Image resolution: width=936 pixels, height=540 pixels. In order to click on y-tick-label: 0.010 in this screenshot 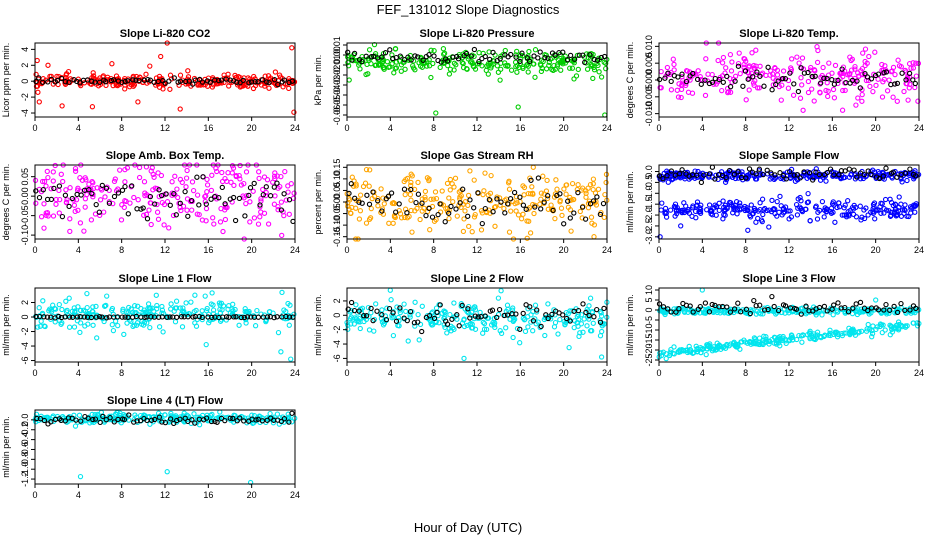, I will do `click(649, 46)`.